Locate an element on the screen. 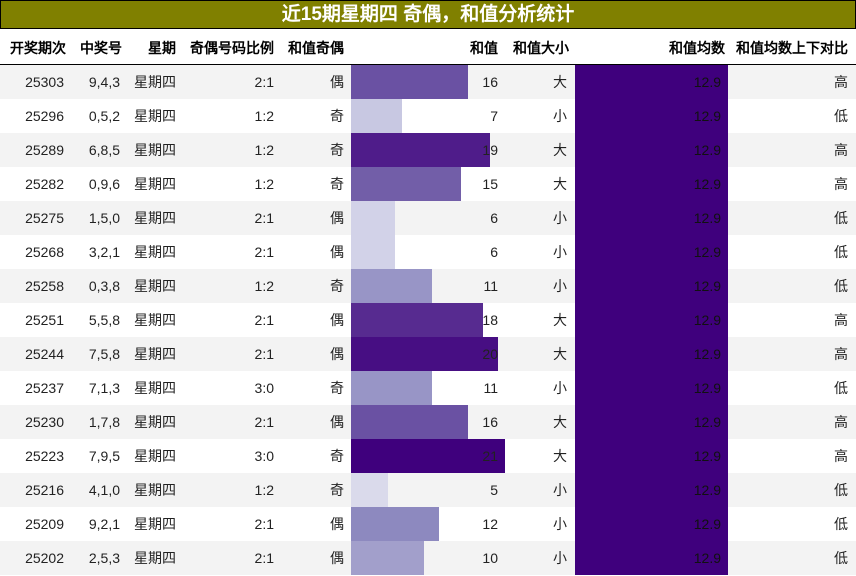 The height and width of the screenshot is (576, 856). table-row: 25282 0,9,6 星期四 1:2 奇 15 大 12.9 高 is located at coordinates (428, 184).